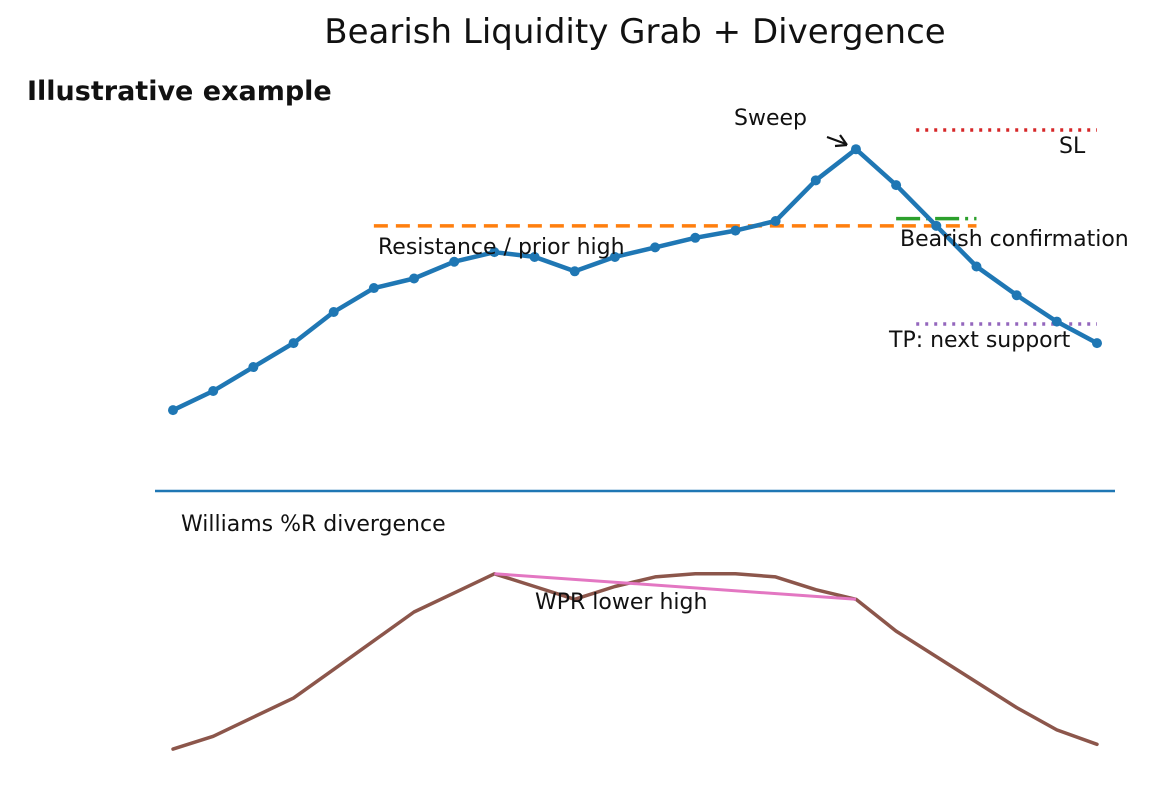  Describe the element at coordinates (621, 602) in the screenshot. I see `wpr-divergence-label: WPR lower high` at that location.